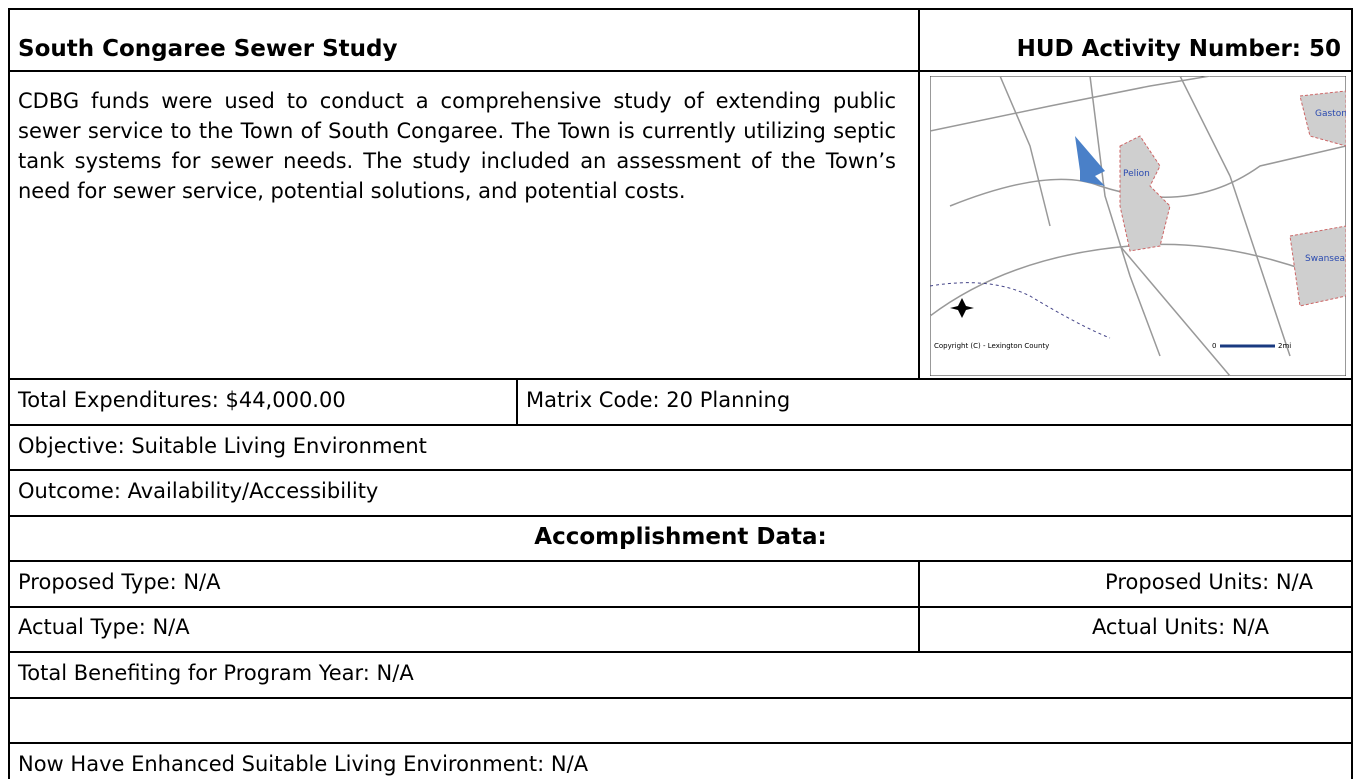 The height and width of the screenshot is (779, 1361). What do you see at coordinates (182, 400) in the screenshot?
I see `field: Total Expenditures: $44,000.00` at bounding box center [182, 400].